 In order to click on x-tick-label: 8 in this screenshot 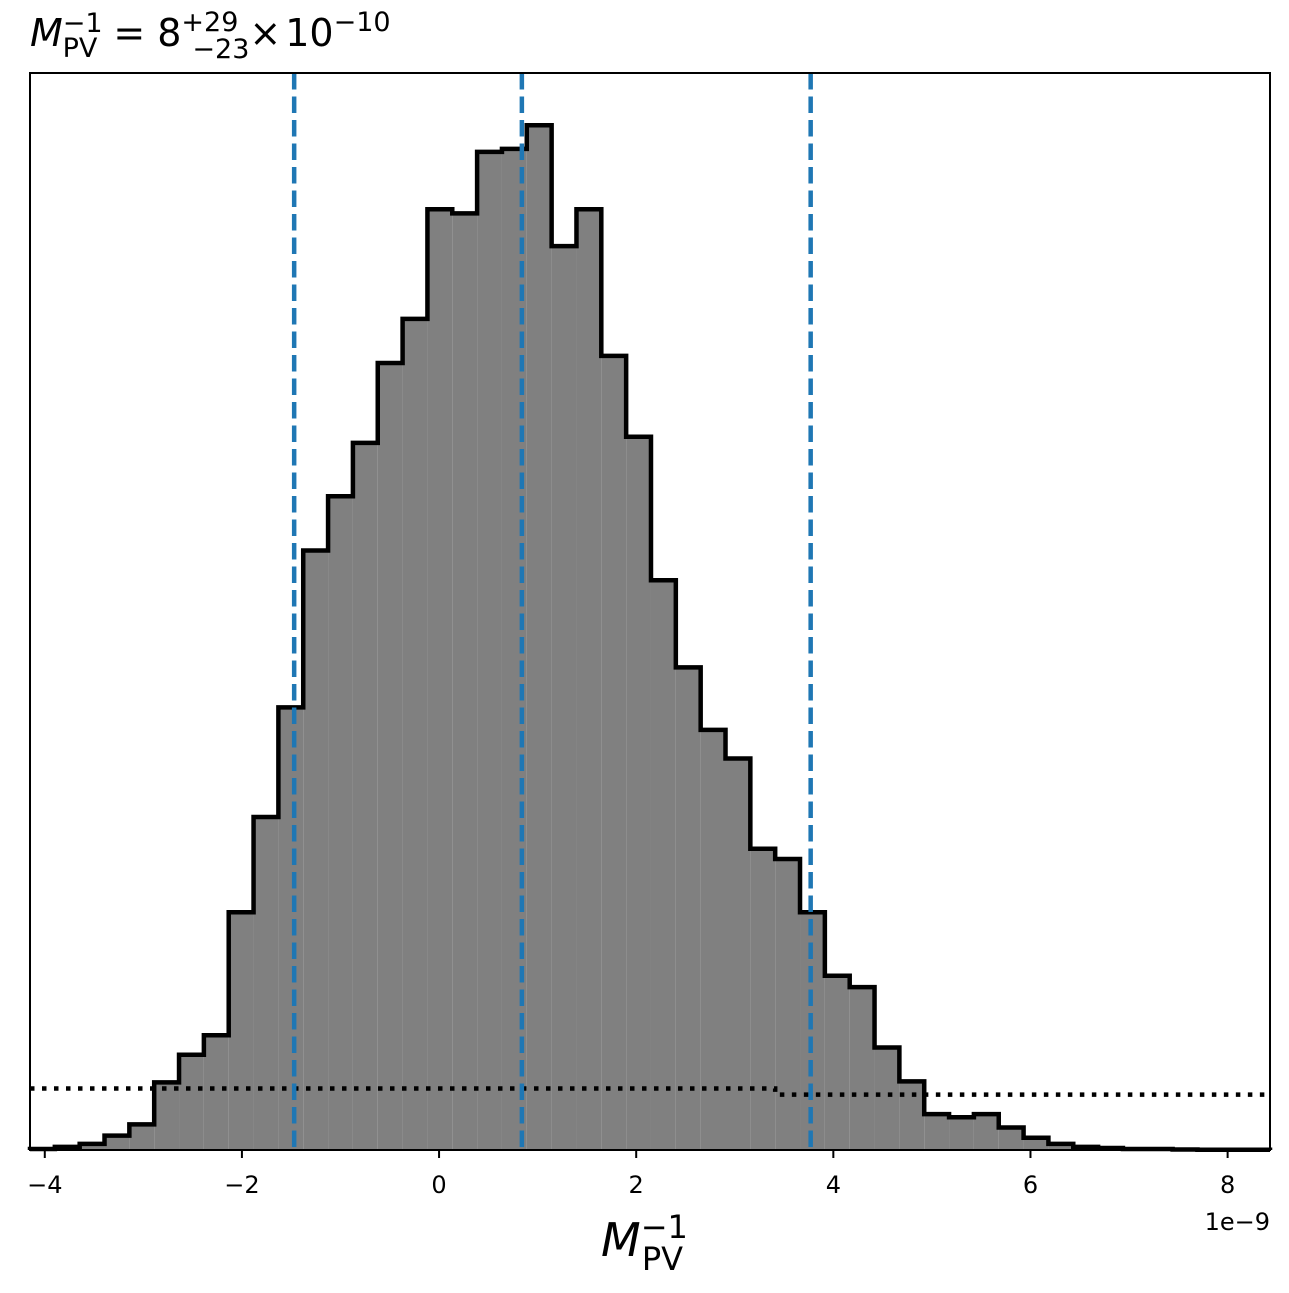, I will do `click(1227, 1185)`.